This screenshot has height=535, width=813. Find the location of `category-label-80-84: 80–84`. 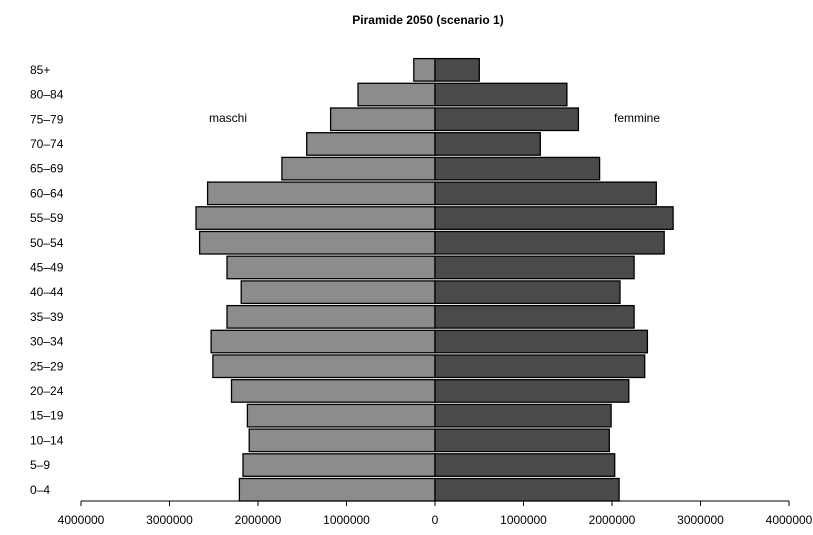

category-label-80-84: 80–84 is located at coordinates (47, 95).